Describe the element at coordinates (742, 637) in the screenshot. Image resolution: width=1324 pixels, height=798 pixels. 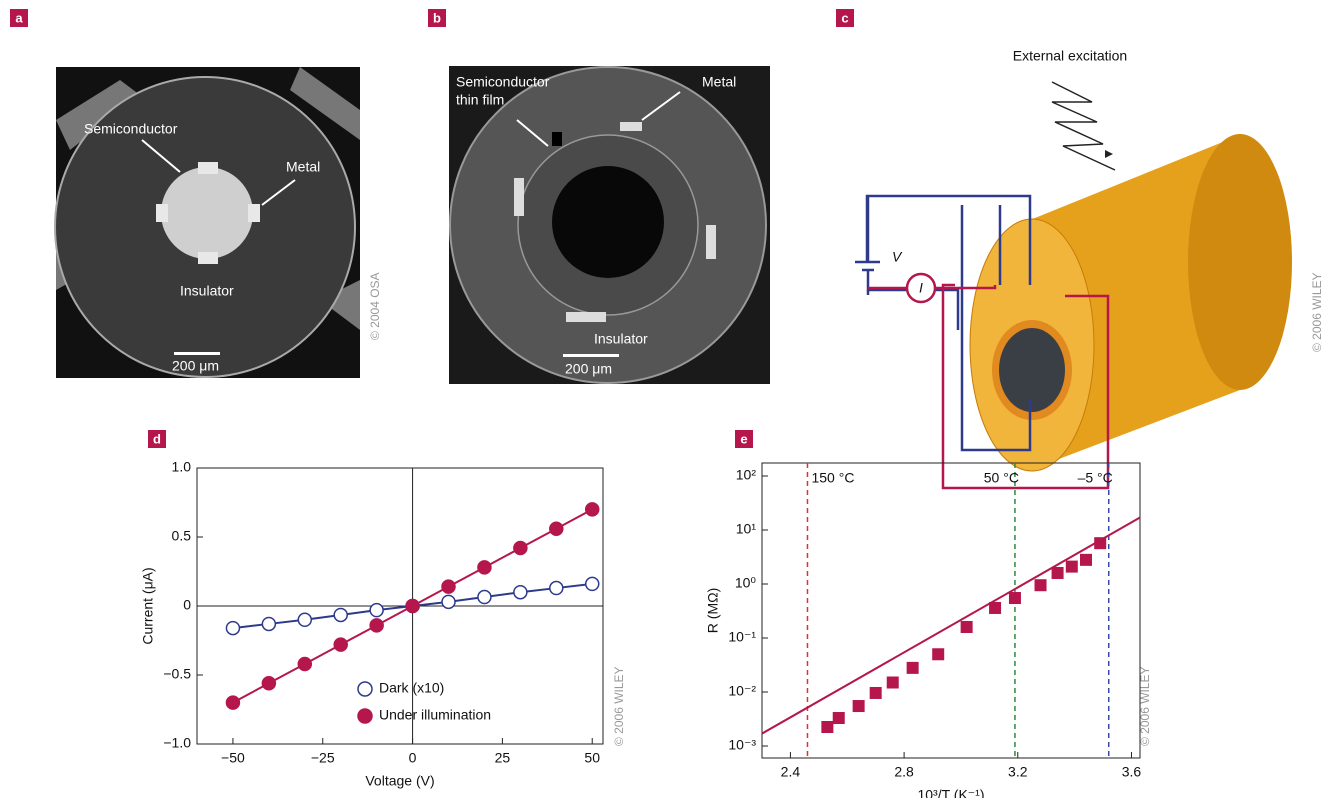
I see `y-tick-label: 10⁻¹` at that location.